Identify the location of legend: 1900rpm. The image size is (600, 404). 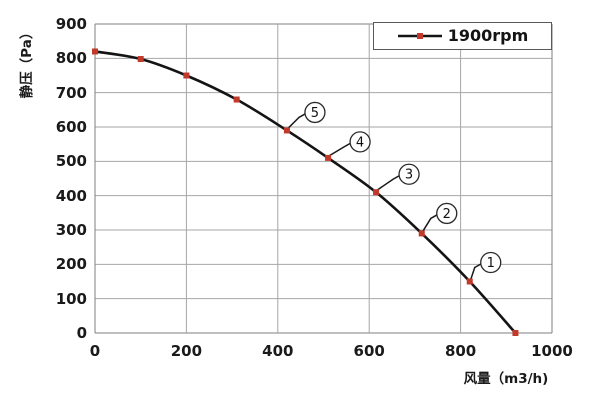
(462, 36).